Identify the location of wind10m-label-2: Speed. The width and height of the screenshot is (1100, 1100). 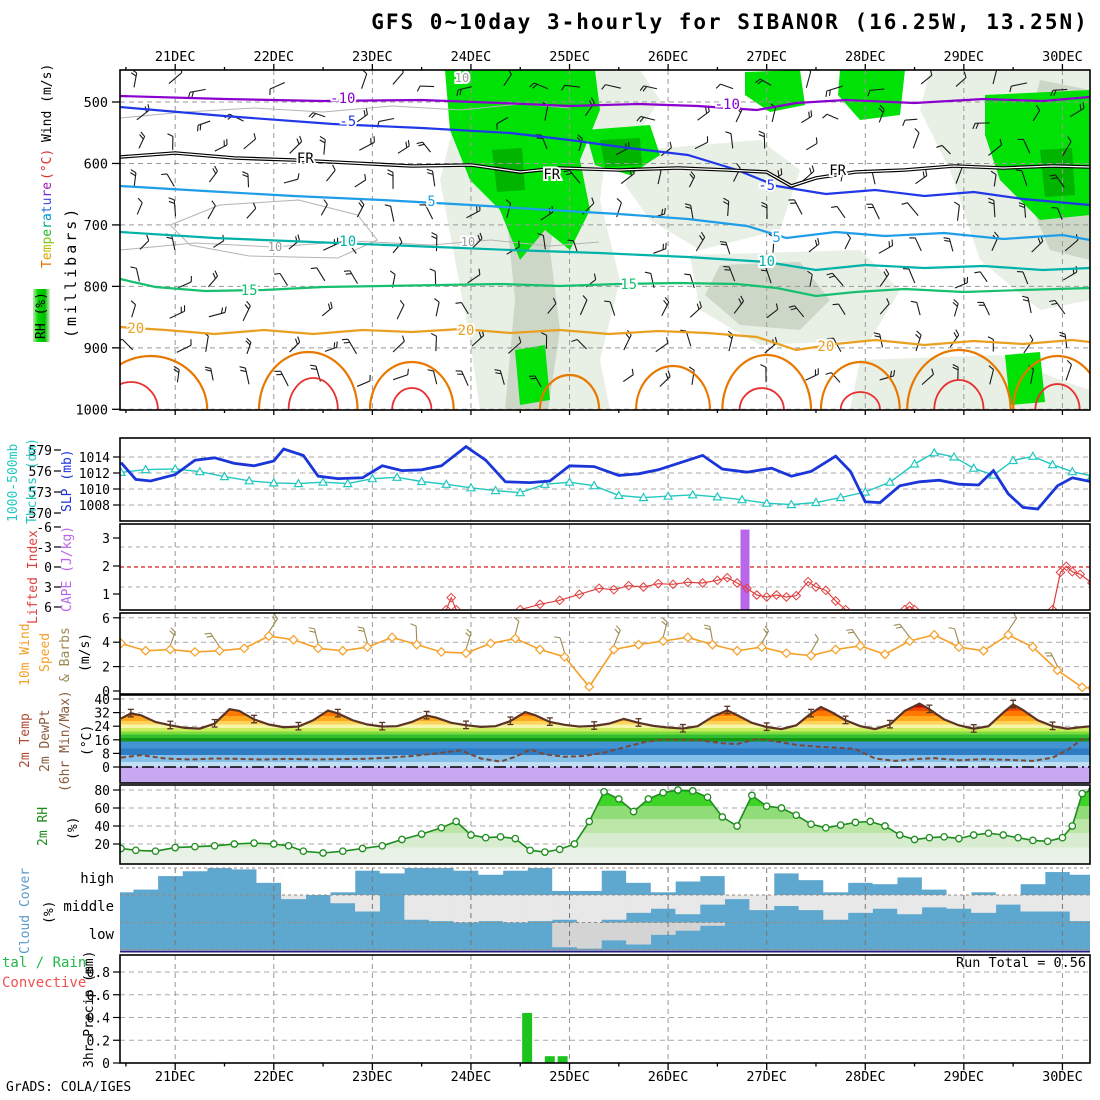
(45, 652).